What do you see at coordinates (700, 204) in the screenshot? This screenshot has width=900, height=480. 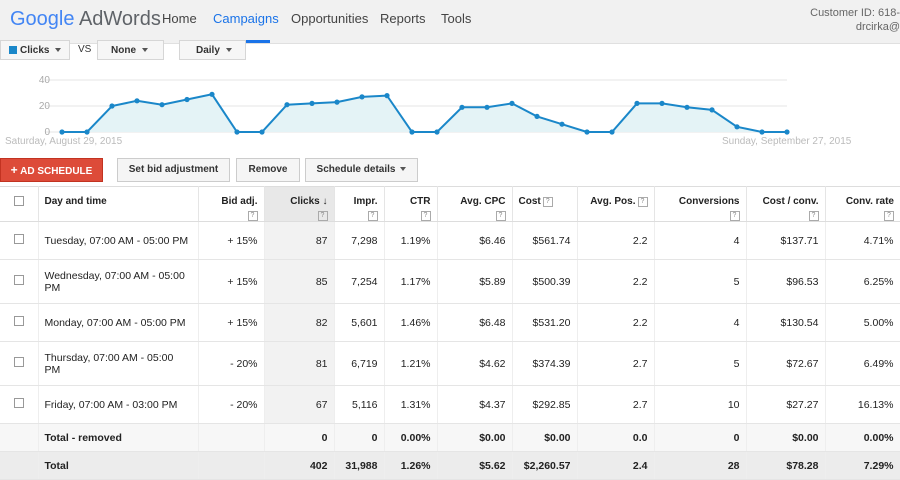 I see `col-conversions: Conversions?` at bounding box center [700, 204].